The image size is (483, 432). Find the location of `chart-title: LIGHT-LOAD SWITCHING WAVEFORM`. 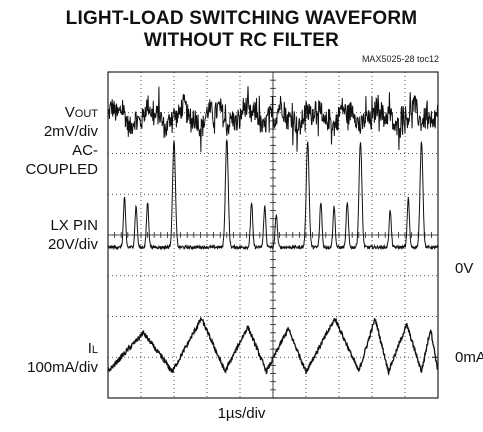

chart-title: LIGHT-LOAD SWITCHING WAVEFORM is located at coordinates (241, 18).